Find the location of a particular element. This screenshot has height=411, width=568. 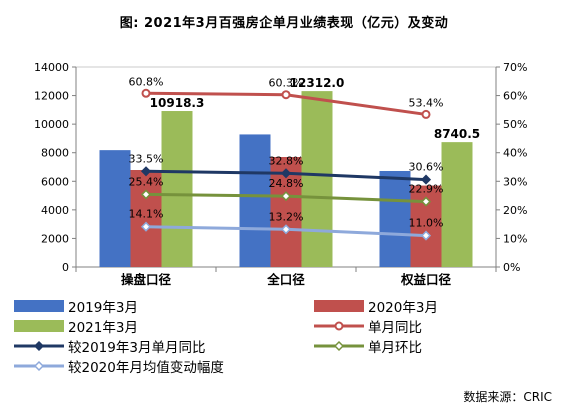

source-note: 数据来源：CRIC is located at coordinates (507, 397).